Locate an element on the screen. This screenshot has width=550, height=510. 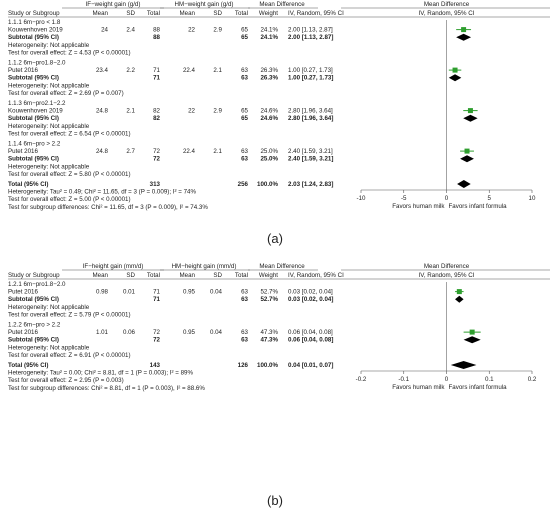
ci-value: 2.80 [1.96, 3.64] is located at coordinates (310, 111).